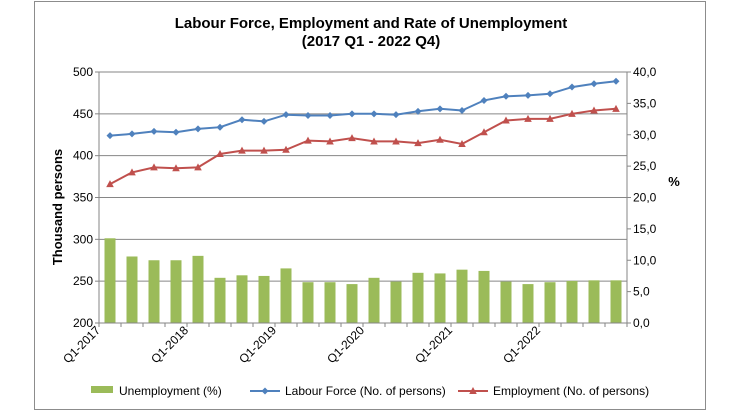 The height and width of the screenshot is (413, 740). Describe the element at coordinates (363, 146) in the screenshot. I see `line-employment` at that location.